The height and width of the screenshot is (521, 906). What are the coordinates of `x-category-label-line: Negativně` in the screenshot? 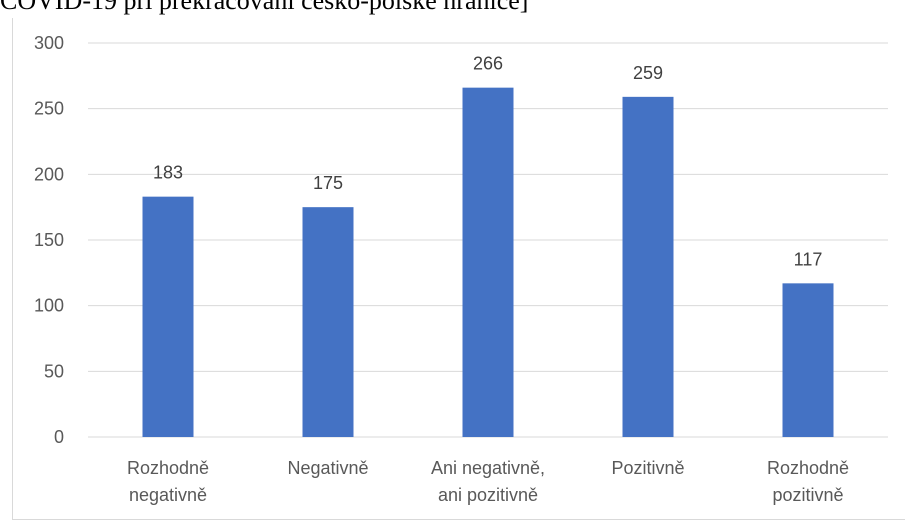 It's located at (327, 468).